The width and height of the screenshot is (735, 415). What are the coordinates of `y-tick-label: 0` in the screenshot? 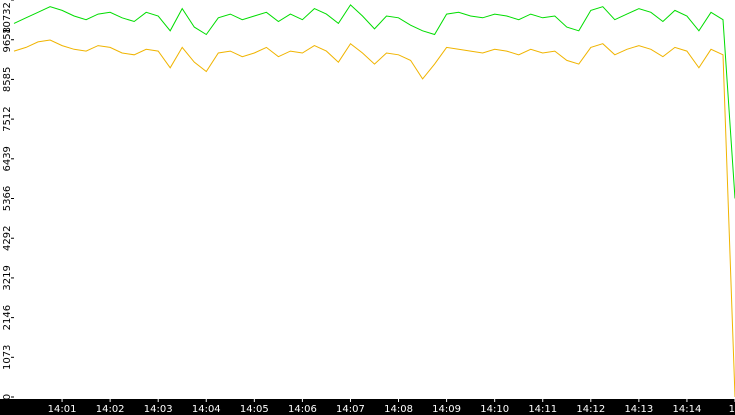 It's located at (7, 397).